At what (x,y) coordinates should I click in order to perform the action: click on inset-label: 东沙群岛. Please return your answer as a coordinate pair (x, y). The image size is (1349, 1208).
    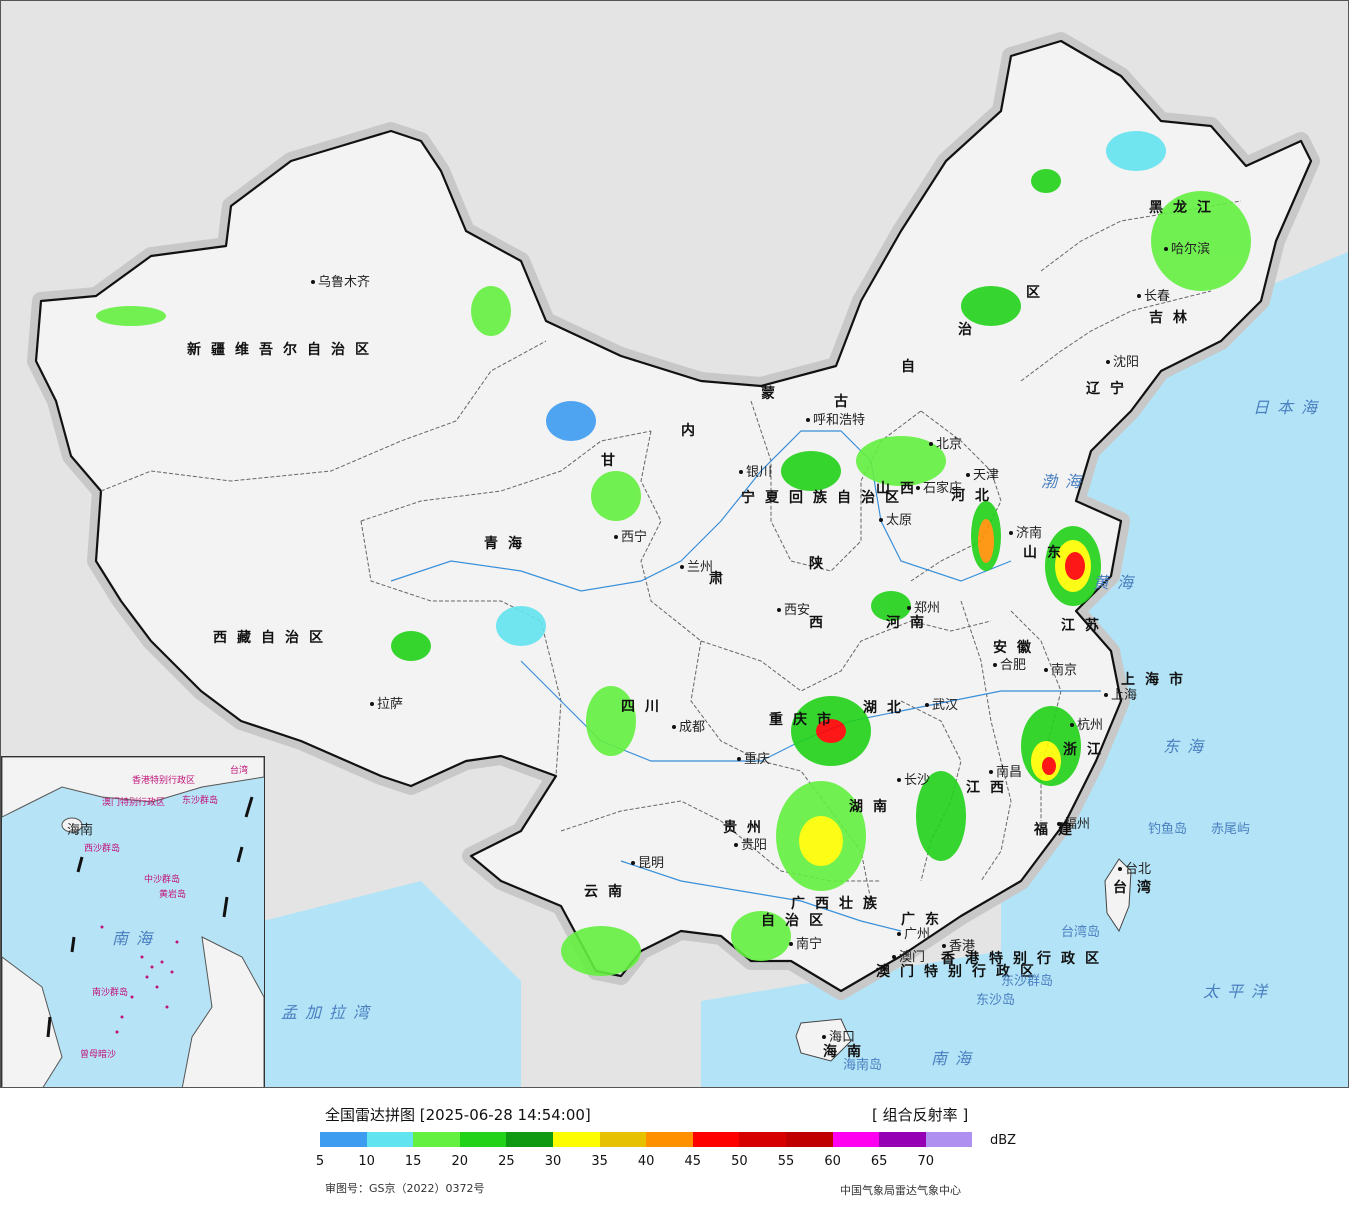
    Looking at the image, I should click on (200, 799).